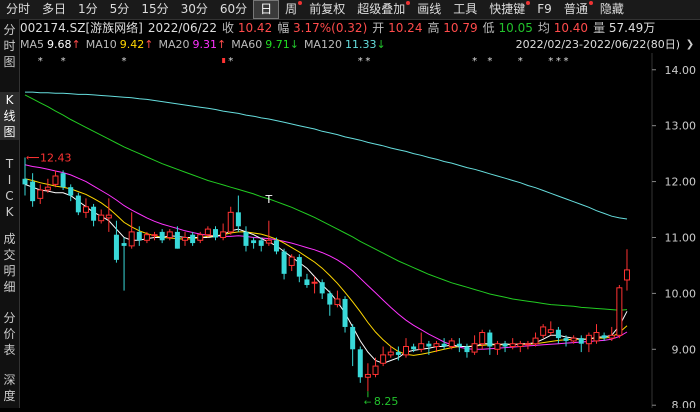 Image resolution: width=700 pixels, height=412 pixels. What do you see at coordinates (283, 28) in the screenshot?
I see `change-label: 幅` at bounding box center [283, 28].